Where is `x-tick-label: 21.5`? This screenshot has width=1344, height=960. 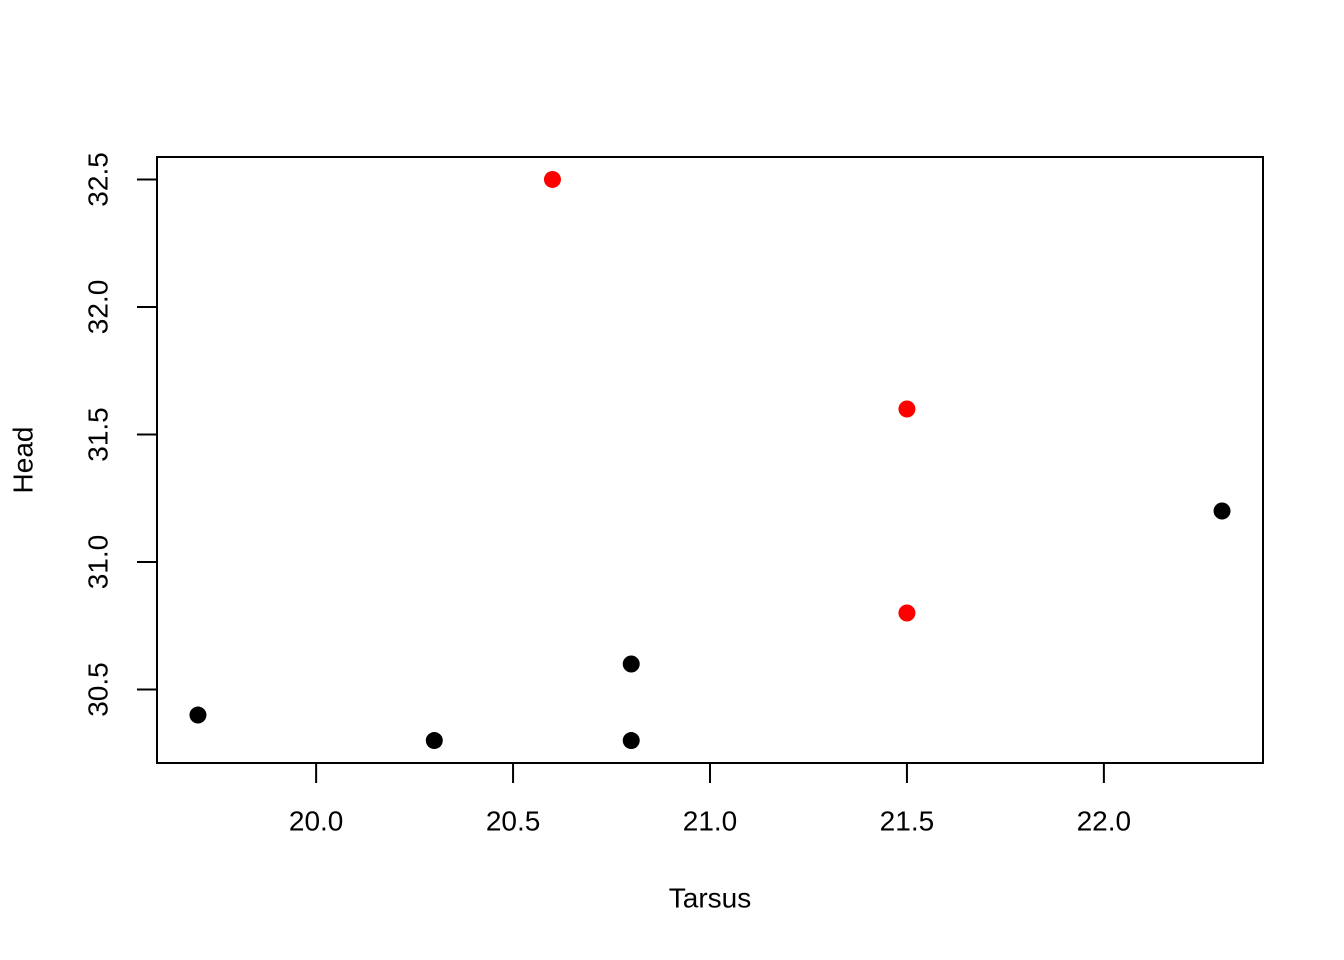 x-tick-label: 21.5 is located at coordinates (907, 820).